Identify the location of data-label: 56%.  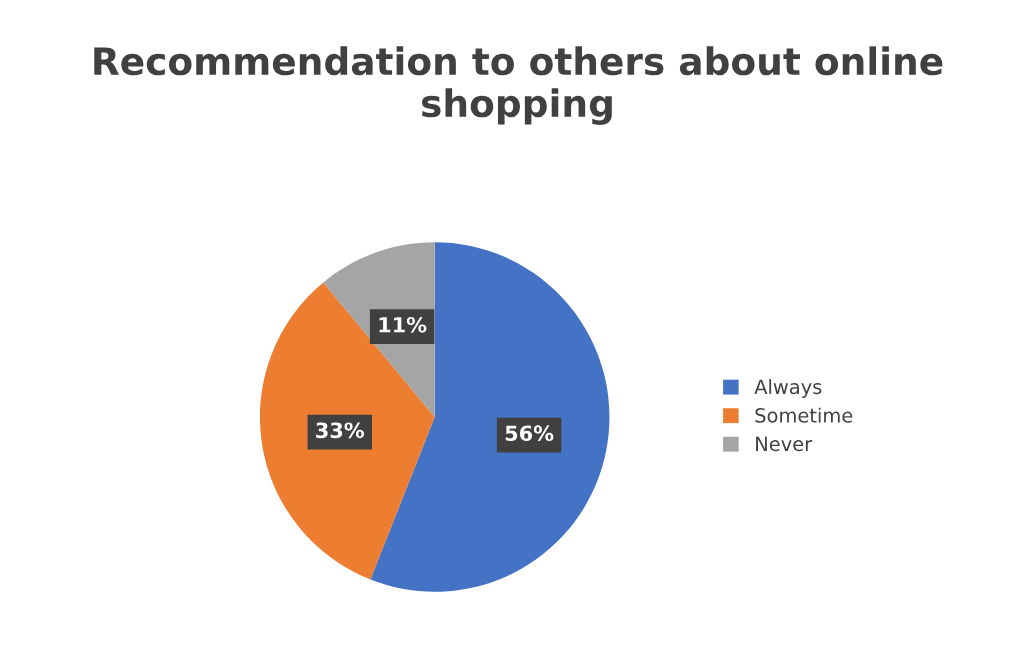
(529, 433).